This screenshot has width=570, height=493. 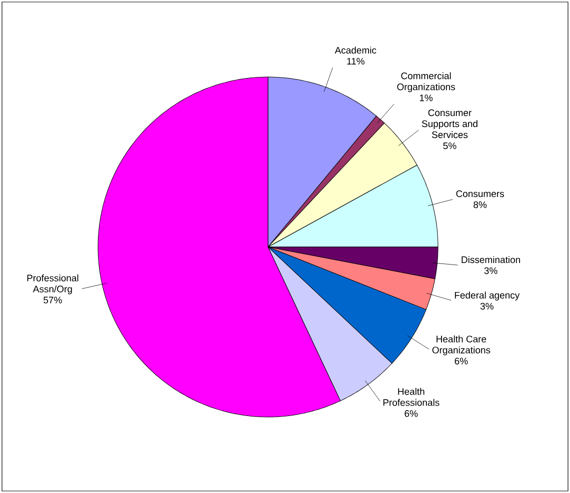 What do you see at coordinates (487, 296) in the screenshot?
I see `slice-label: Federal agency` at bounding box center [487, 296].